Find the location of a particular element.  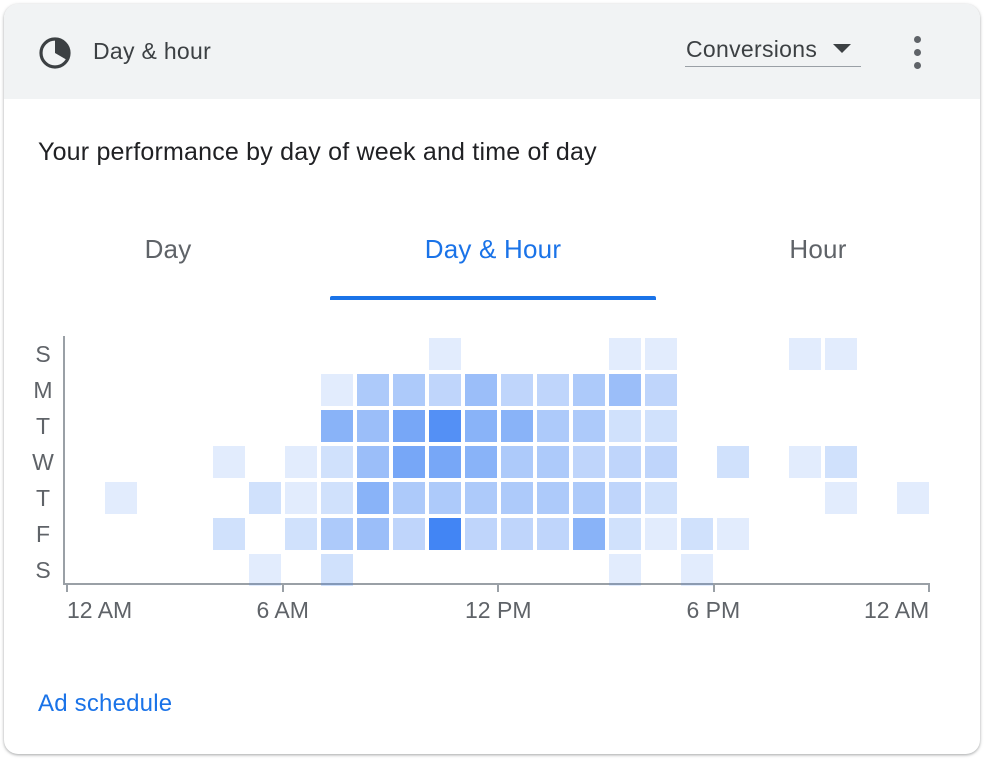

more-options-button is located at coordinates (917, 52).